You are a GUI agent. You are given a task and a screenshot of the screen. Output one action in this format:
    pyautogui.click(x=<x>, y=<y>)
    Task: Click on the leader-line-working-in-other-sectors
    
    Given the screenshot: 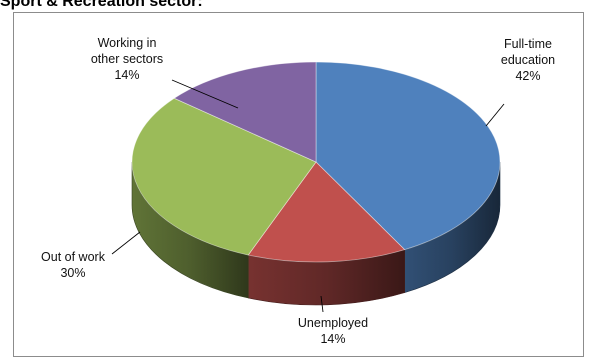 What is the action you would take?
    pyautogui.click(x=205, y=94)
    